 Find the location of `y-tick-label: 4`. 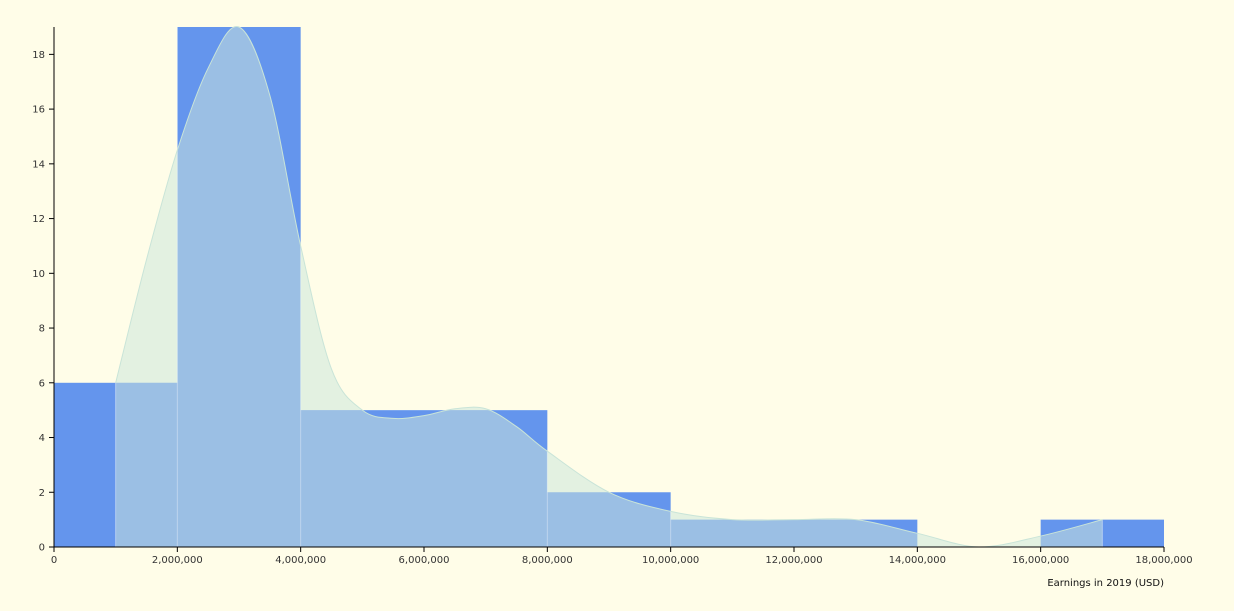

y-tick-label: 4 is located at coordinates (42, 438).